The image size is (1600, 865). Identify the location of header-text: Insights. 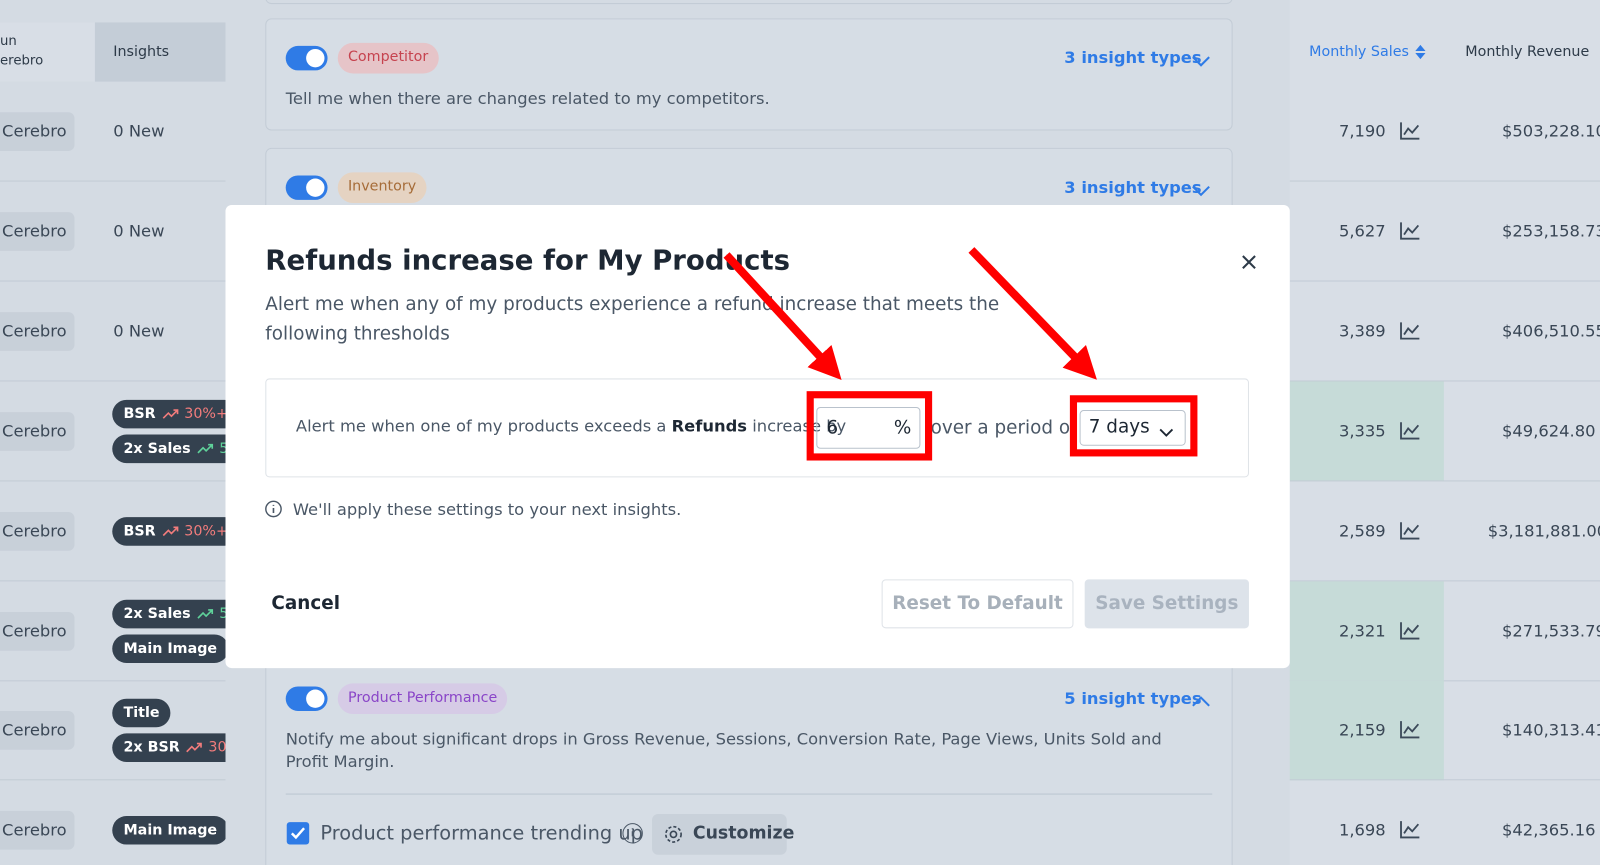
(141, 52).